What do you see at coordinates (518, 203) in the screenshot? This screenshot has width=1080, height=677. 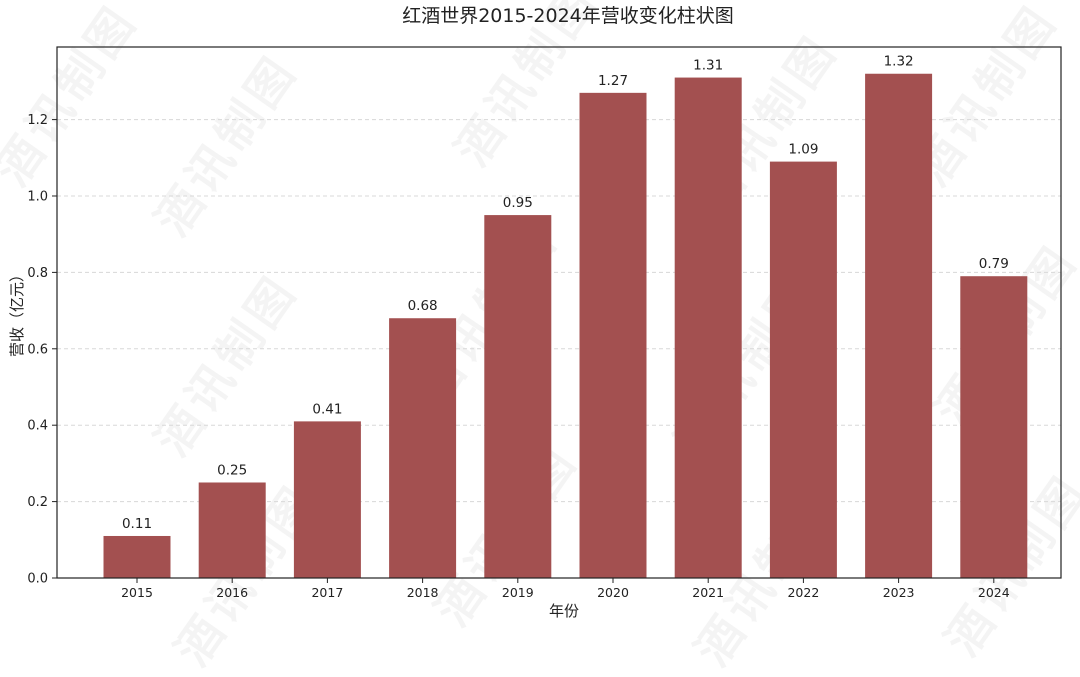 I see `bar-value-label: 0.95` at bounding box center [518, 203].